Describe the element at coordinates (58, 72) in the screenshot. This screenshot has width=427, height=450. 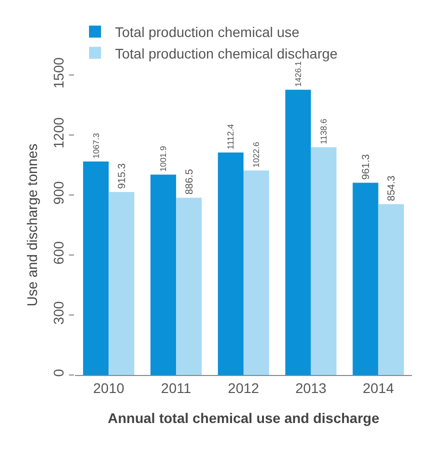
I see `y-tick-label: 1500` at that location.